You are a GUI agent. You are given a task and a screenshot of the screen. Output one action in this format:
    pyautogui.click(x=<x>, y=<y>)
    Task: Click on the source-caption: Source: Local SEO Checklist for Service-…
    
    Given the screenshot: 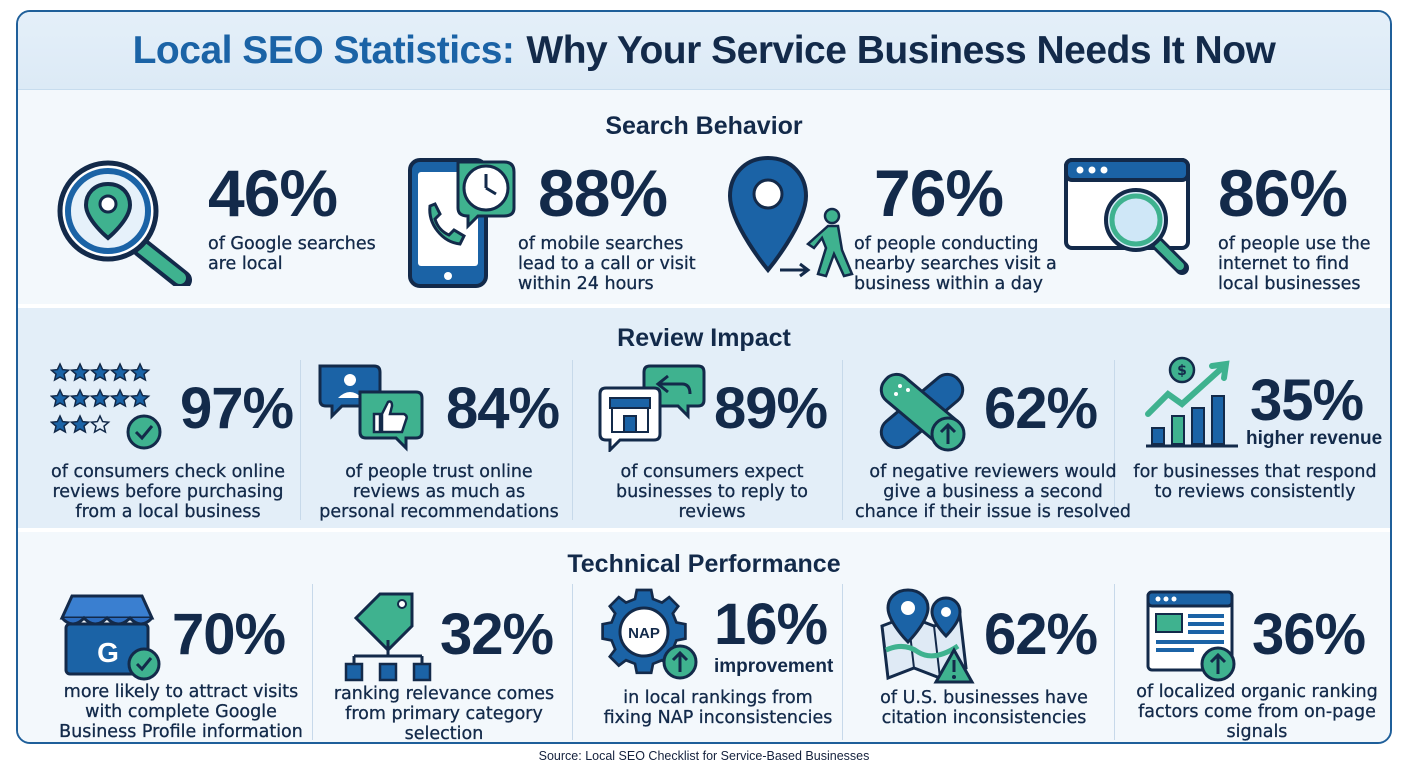 What is the action you would take?
    pyautogui.click(x=704, y=756)
    